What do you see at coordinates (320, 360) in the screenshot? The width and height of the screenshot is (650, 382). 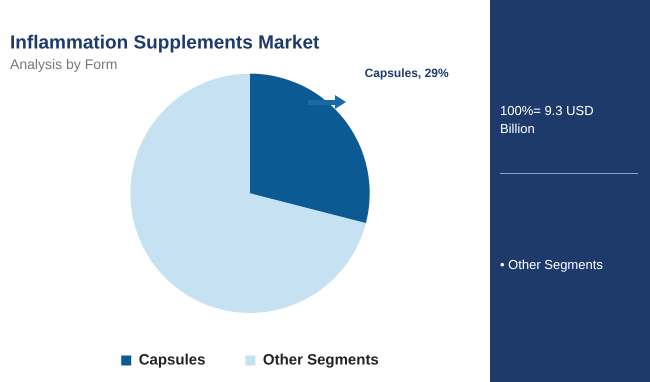 I see `legend-label: Other Segments` at bounding box center [320, 360].